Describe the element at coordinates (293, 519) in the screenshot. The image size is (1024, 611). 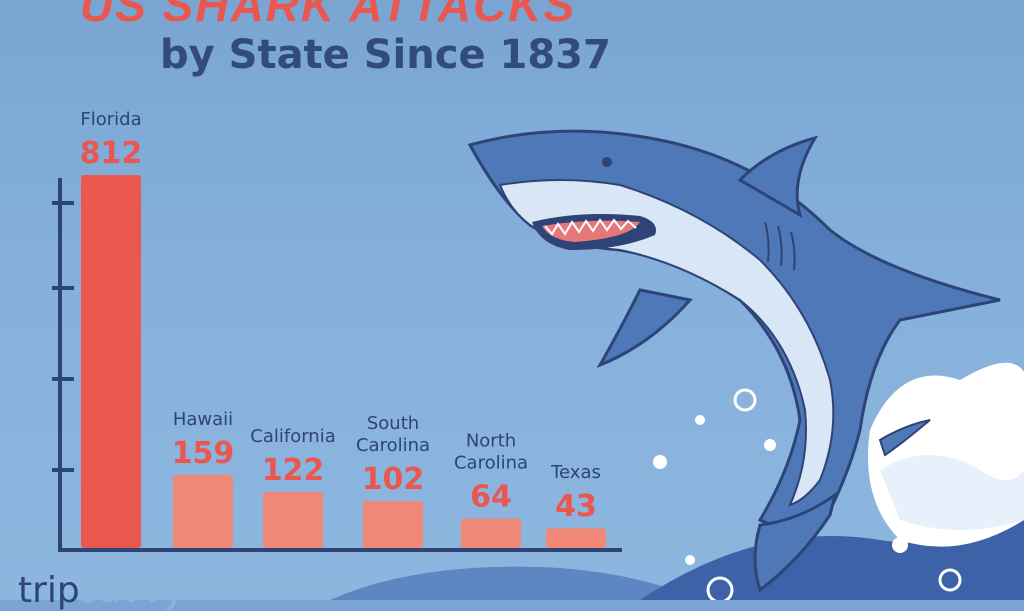
I see `bar-california` at that location.